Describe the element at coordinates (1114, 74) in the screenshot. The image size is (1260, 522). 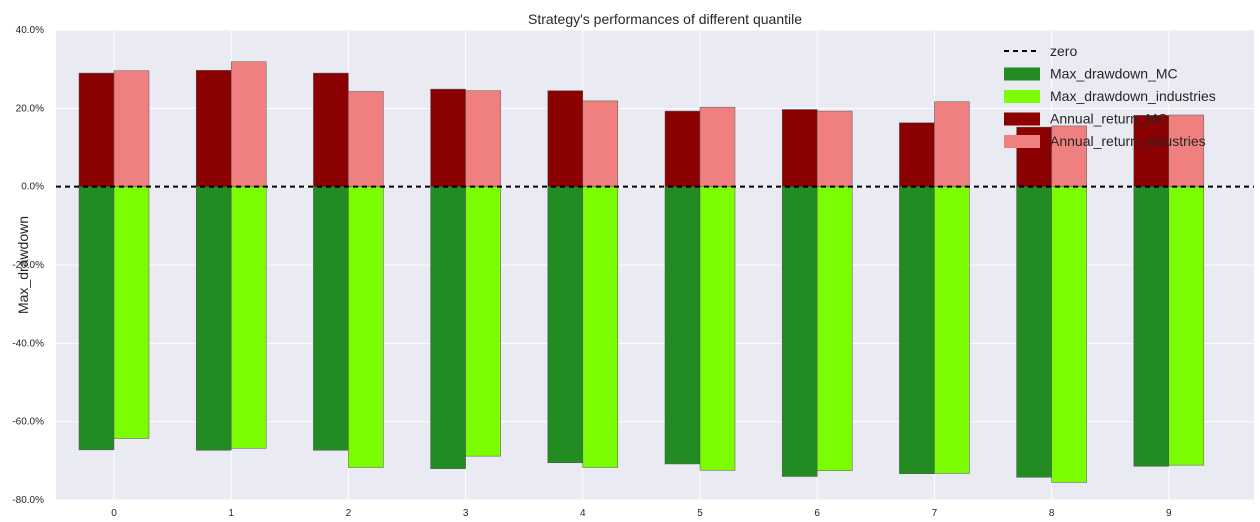
I see `legend-label: Max_drawdown_MC` at that location.